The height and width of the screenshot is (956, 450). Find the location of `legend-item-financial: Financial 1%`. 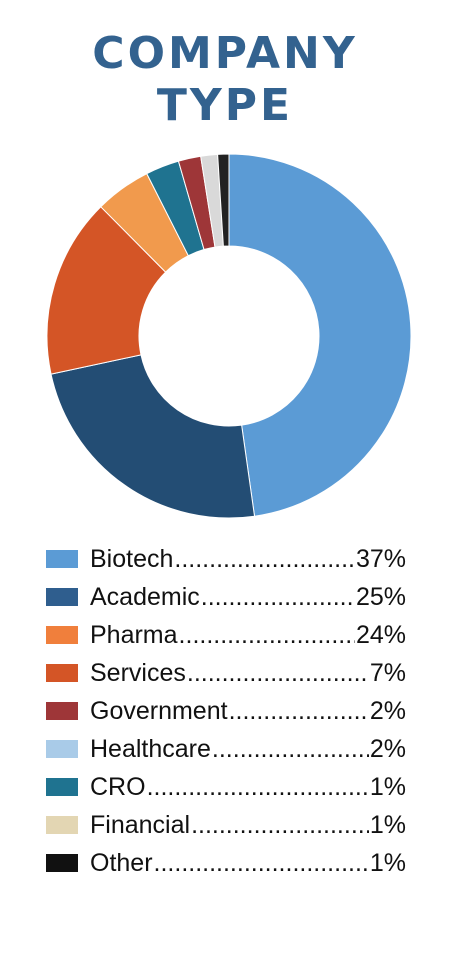

legend-item-financial: Financial 1% is located at coordinates (226, 825).